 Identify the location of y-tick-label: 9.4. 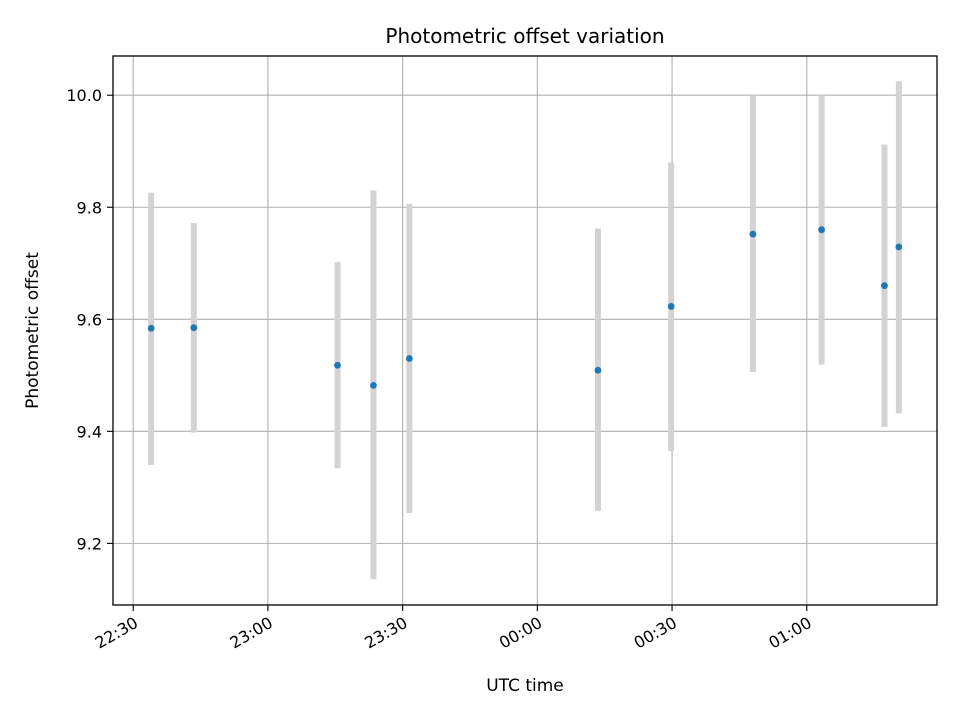
(89, 431).